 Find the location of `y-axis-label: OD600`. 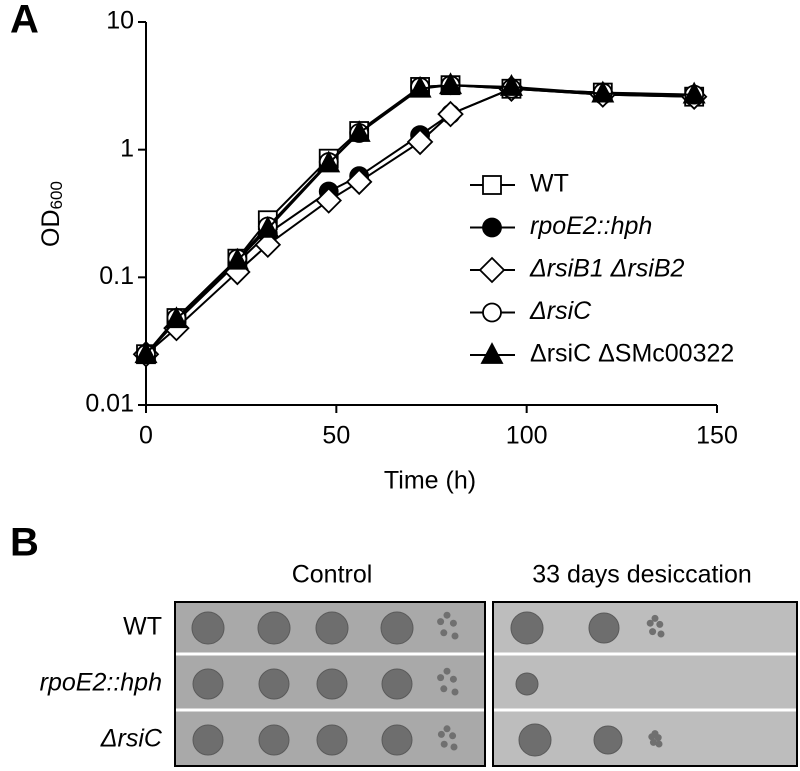

y-axis-label: OD600 is located at coordinates (52, 214).